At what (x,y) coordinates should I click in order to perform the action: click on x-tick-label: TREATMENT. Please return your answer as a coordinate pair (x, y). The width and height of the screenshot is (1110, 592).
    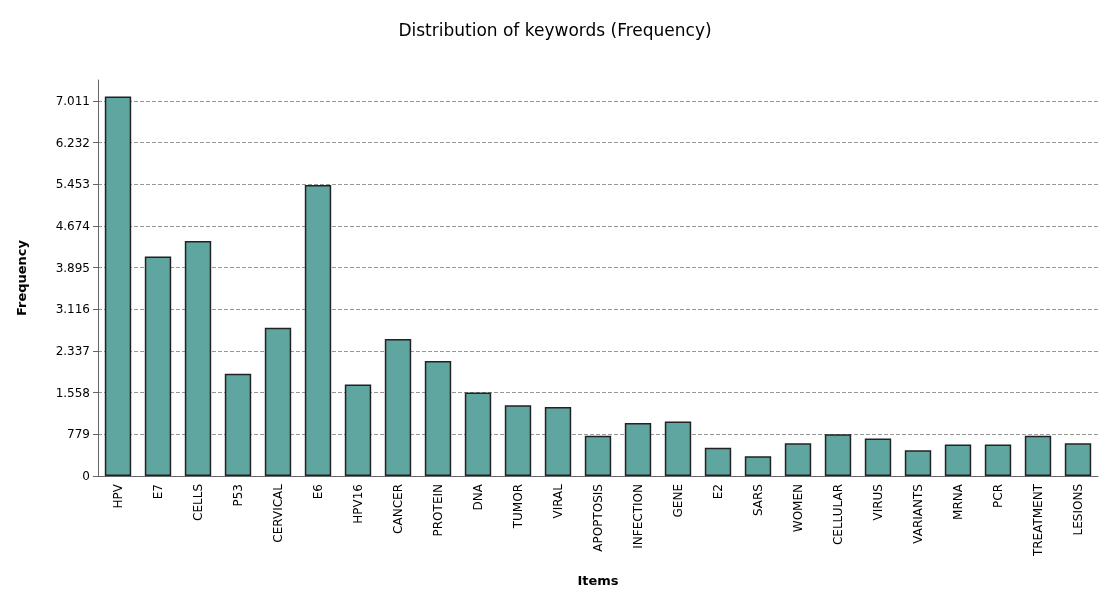
    Looking at the image, I should click on (1038, 520).